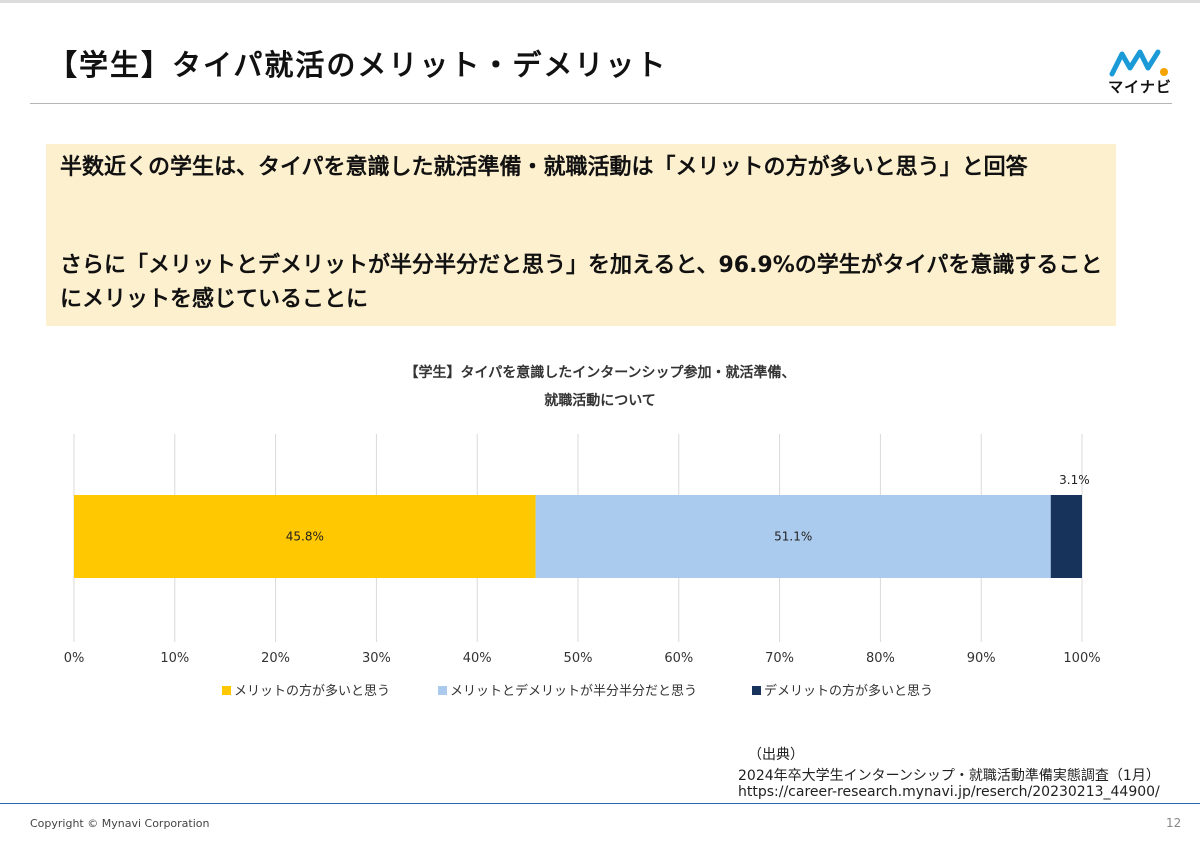  I want to click on x-tick-label: 10%, so click(174, 658).